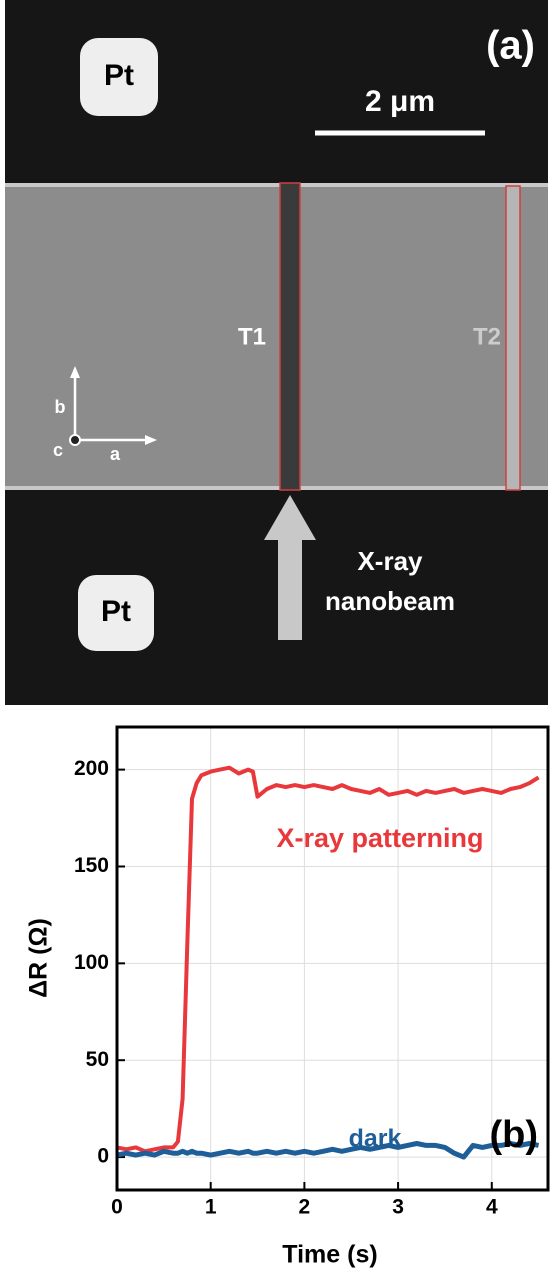  What do you see at coordinates (115, 454) in the screenshot?
I see `axis-label: a` at bounding box center [115, 454].